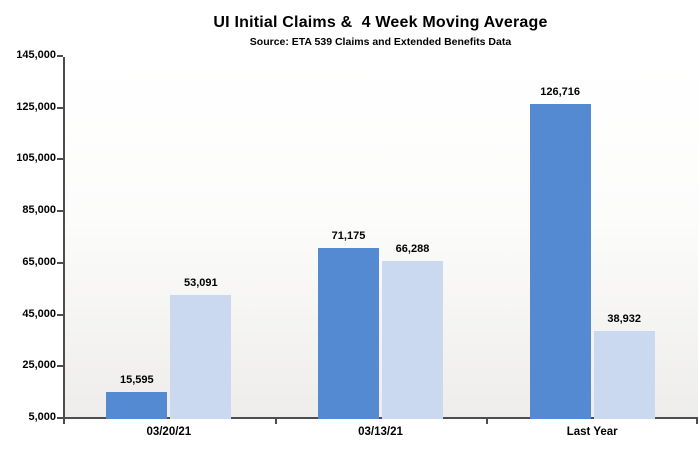 The width and height of the screenshot is (700, 455). What do you see at coordinates (36, 158) in the screenshot?
I see `y-axis-tick-label: 105,000` at bounding box center [36, 158].